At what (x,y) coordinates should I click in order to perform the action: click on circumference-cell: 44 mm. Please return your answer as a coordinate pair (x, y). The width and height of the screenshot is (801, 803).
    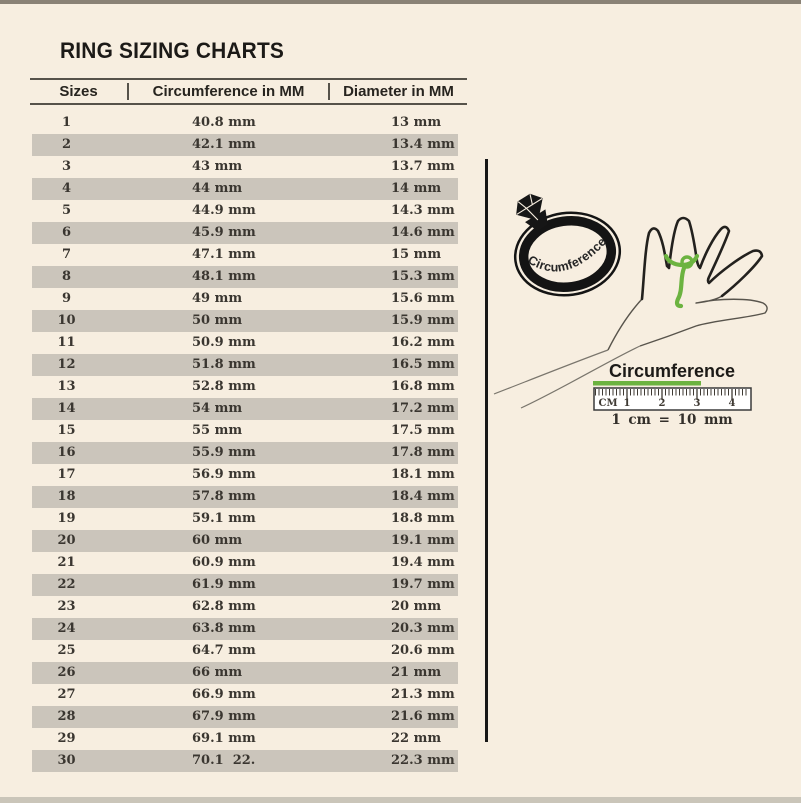
    Looking at the image, I should click on (217, 188).